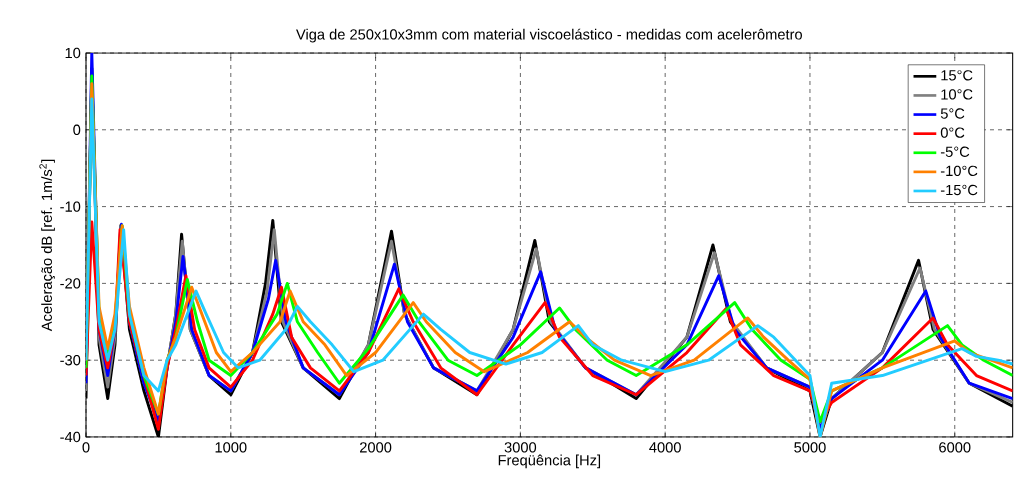  I want to click on x-tick-label: 3000, so click(520, 447).